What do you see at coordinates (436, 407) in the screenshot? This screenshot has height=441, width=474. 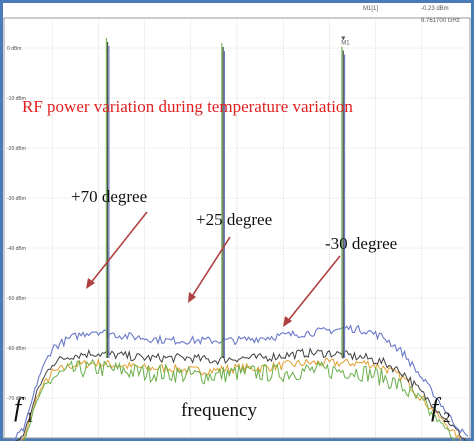 I see `x-end-letter: f` at bounding box center [436, 407].